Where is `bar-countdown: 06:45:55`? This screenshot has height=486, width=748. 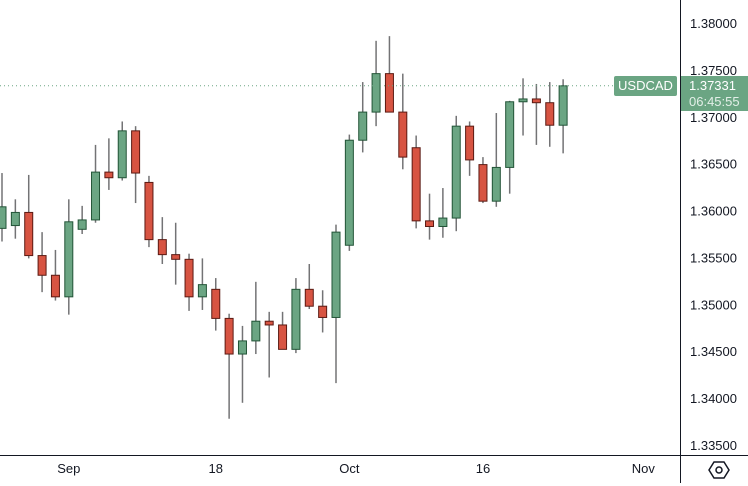 bar-countdown: 06:45:55 is located at coordinates (714, 101).